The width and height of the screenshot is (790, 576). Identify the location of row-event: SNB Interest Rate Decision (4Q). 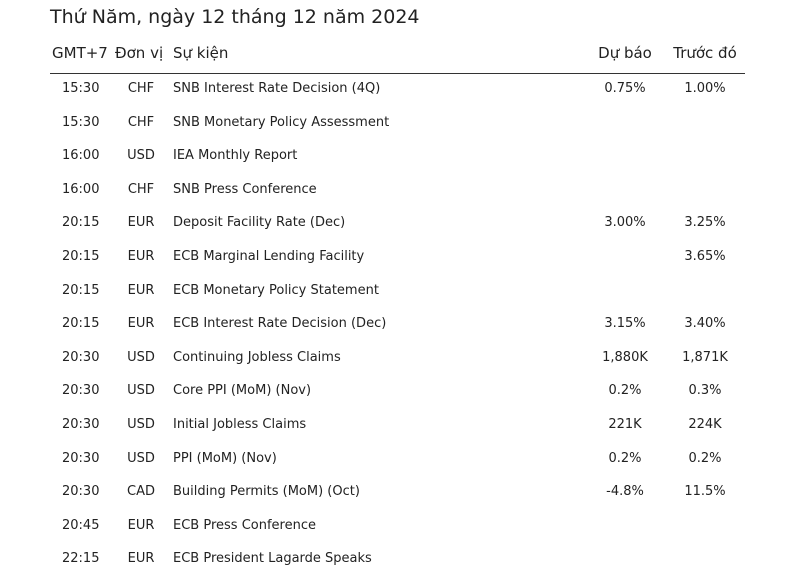
(277, 88).